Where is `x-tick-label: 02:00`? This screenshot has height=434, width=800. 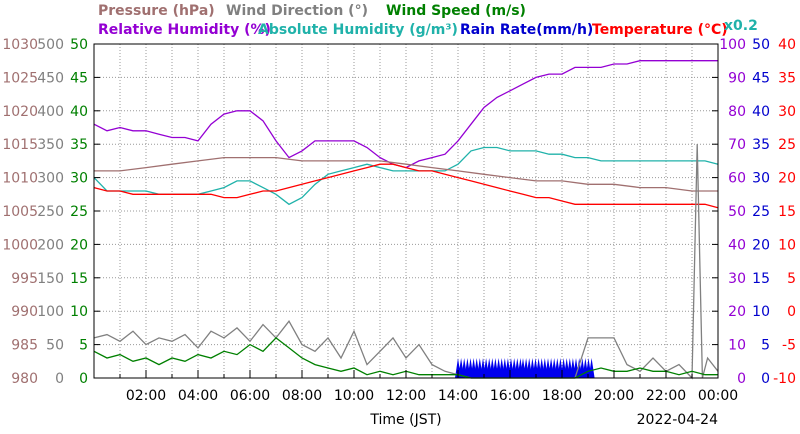
x-tick-label: 02:00 is located at coordinates (146, 396).